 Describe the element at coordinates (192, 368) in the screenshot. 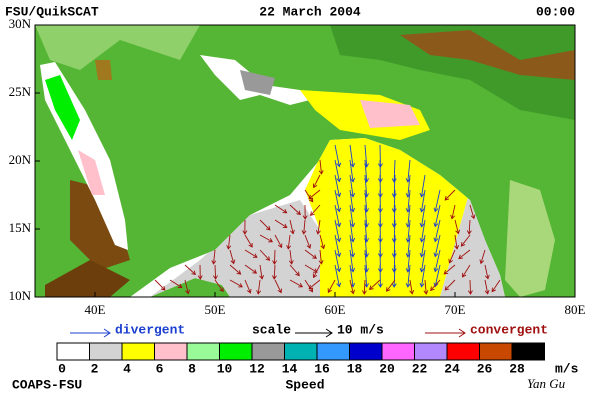

I see `colorbar-tick-label: 8` at that location.